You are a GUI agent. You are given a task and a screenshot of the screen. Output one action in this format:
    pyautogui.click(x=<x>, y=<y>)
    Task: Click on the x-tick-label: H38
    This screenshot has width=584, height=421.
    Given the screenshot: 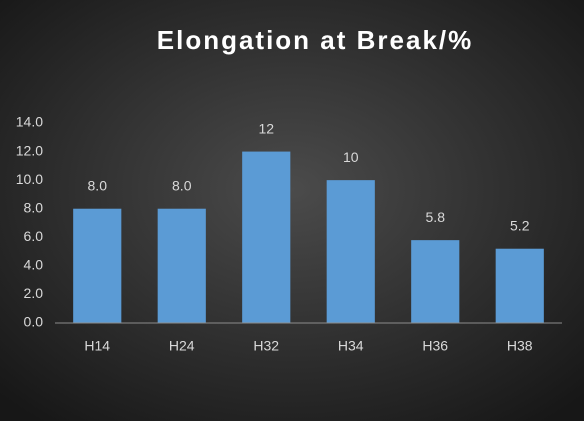 What is the action you would take?
    pyautogui.click(x=520, y=346)
    